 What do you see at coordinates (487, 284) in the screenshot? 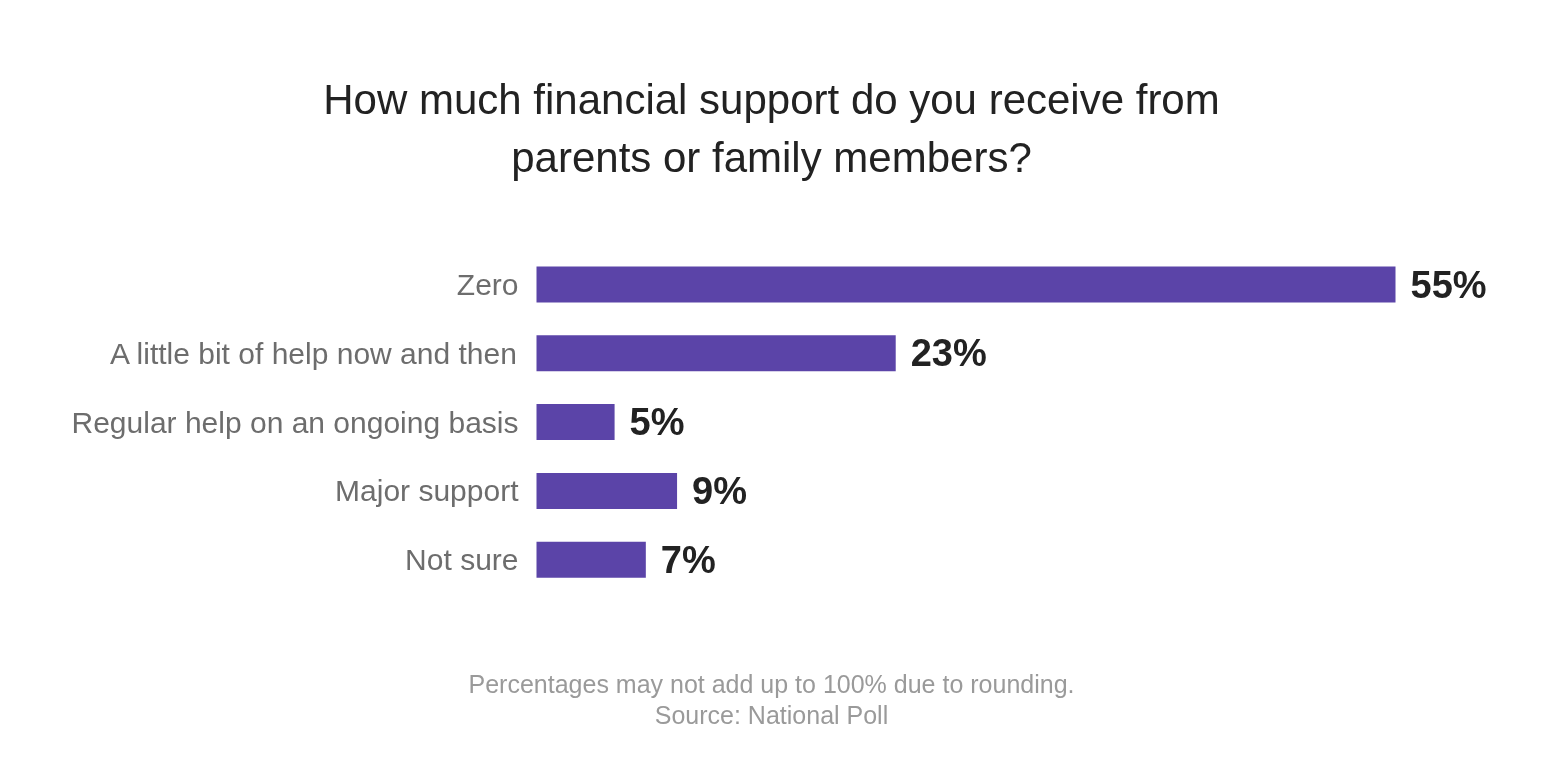
I see `y-tick-label: Zero` at bounding box center [487, 284].